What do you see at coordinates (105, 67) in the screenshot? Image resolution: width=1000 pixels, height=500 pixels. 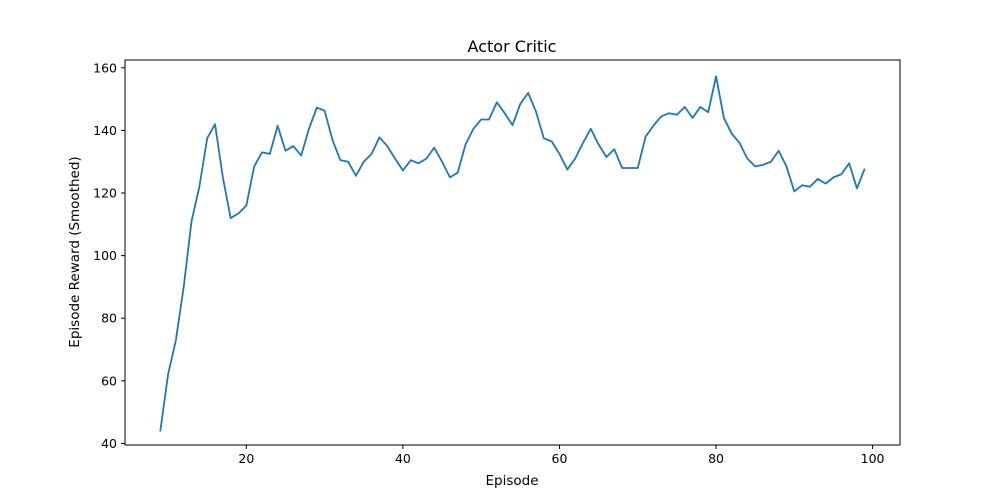 I see `y-tick-label: 160` at bounding box center [105, 67].